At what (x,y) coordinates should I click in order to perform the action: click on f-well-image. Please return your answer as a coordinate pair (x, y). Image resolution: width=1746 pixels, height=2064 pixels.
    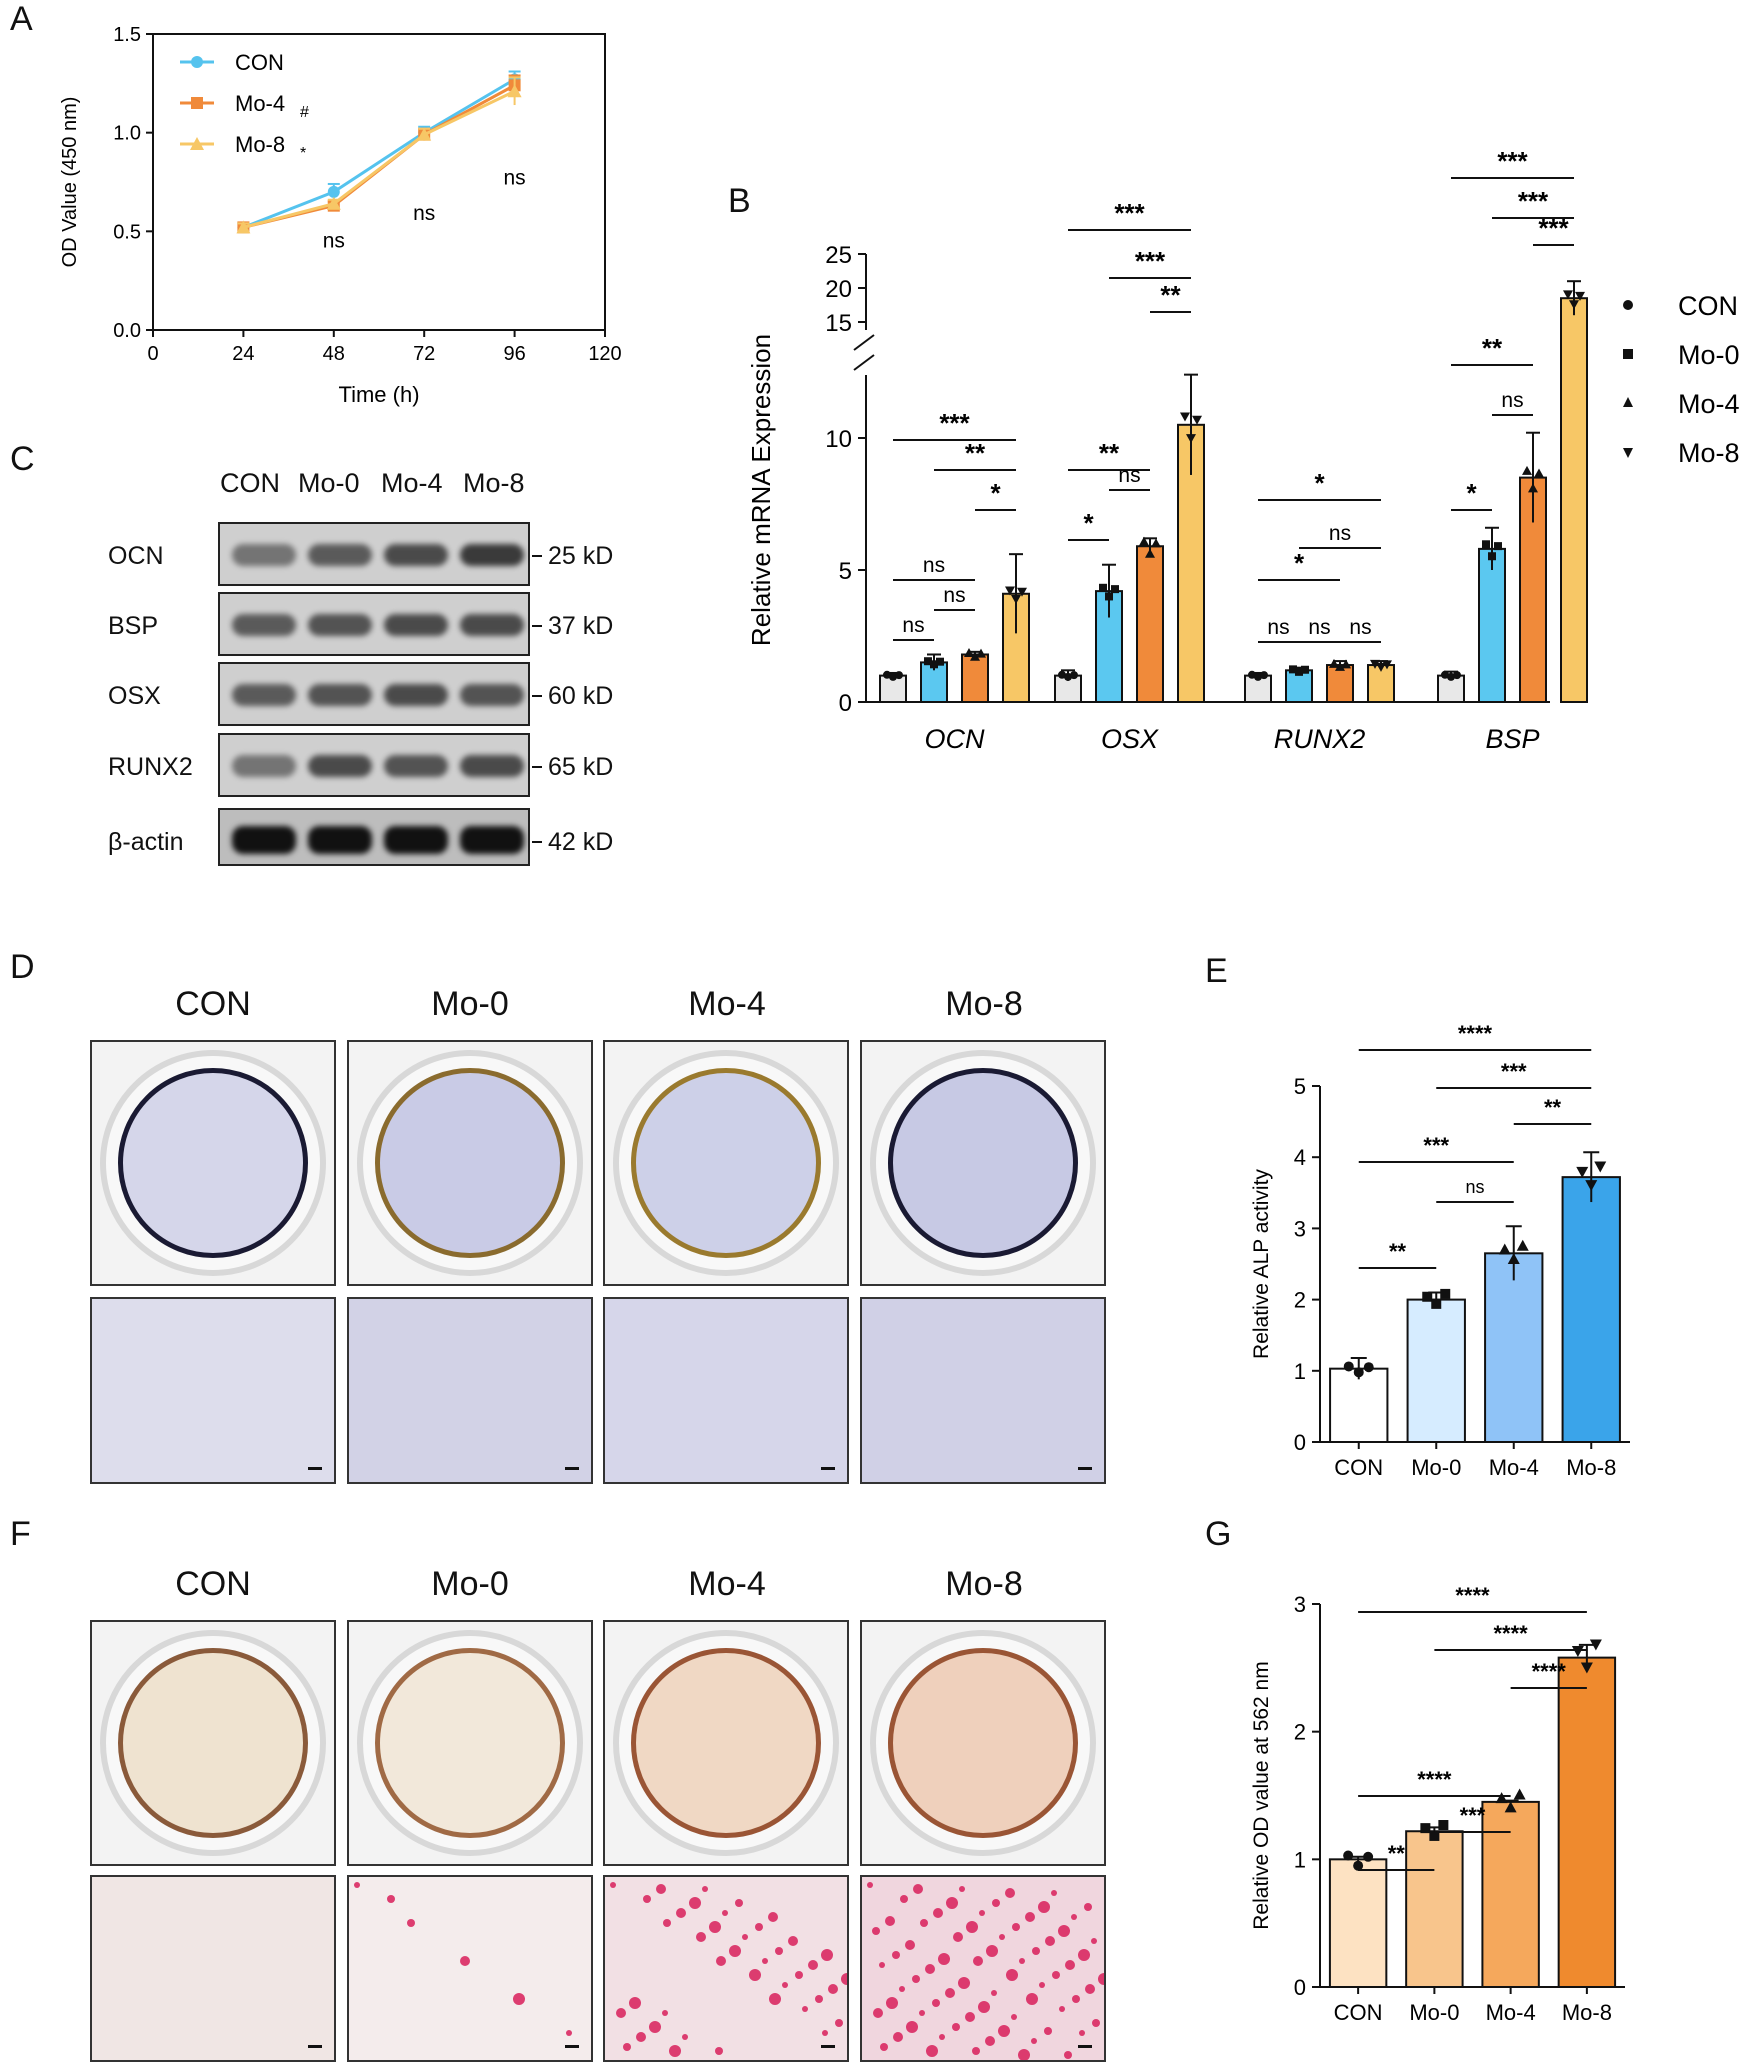
    Looking at the image, I should click on (470, 1743).